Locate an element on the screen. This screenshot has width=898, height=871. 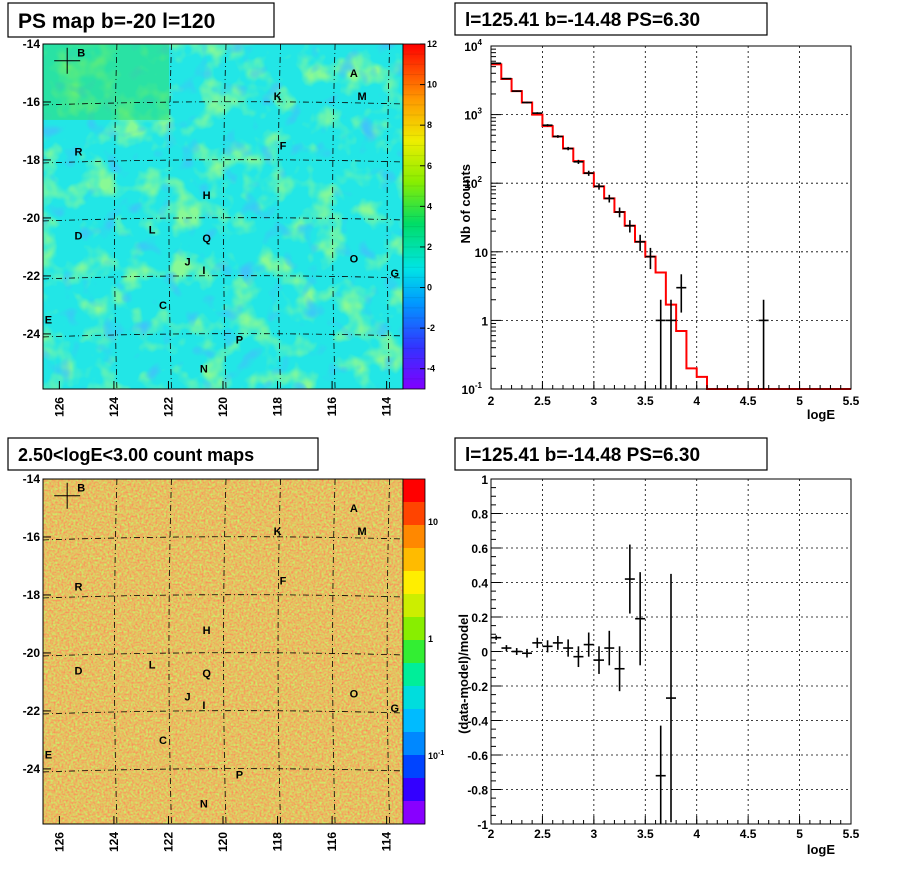
ps-colorbar-label: 8 is located at coordinates (429, 125).